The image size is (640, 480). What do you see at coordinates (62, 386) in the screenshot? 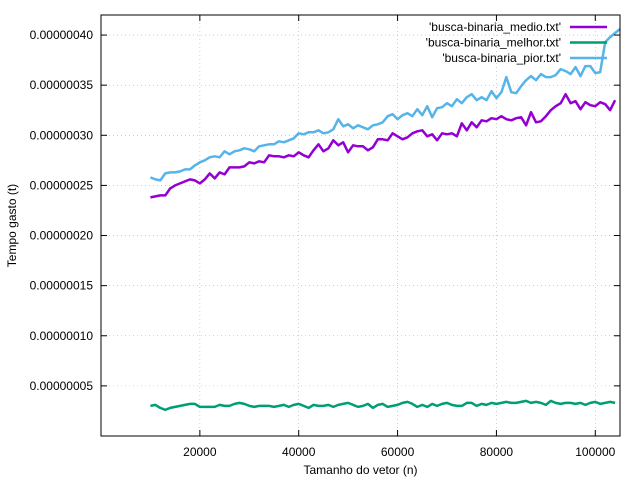
I see `y-tick-label: 0.00000005` at bounding box center [62, 386].